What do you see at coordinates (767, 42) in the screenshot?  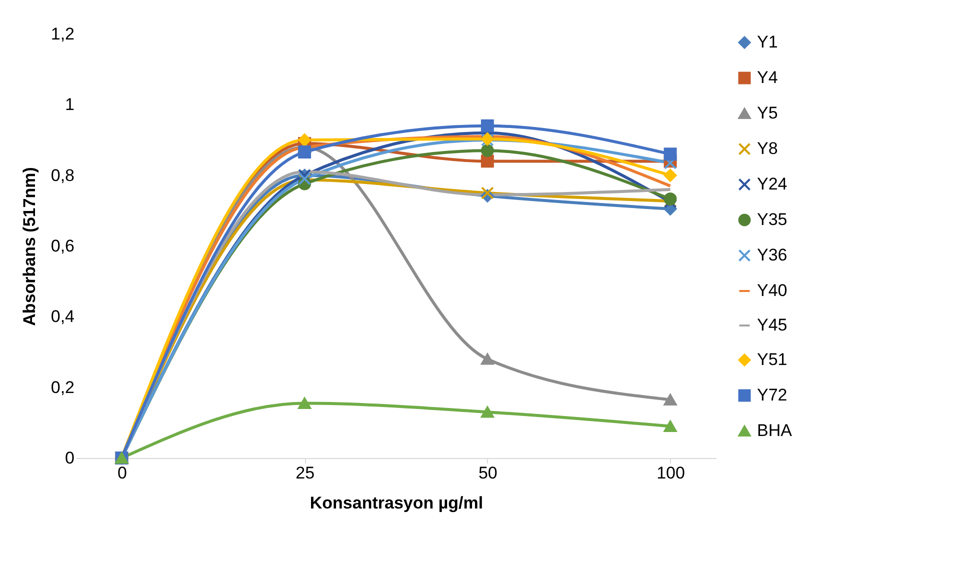 I see `legend-label: Y1` at bounding box center [767, 42].